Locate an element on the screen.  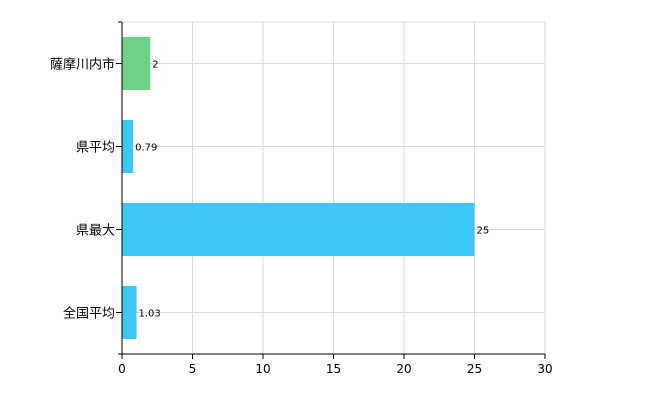
category-label-1: 県平均 is located at coordinates (95, 148).